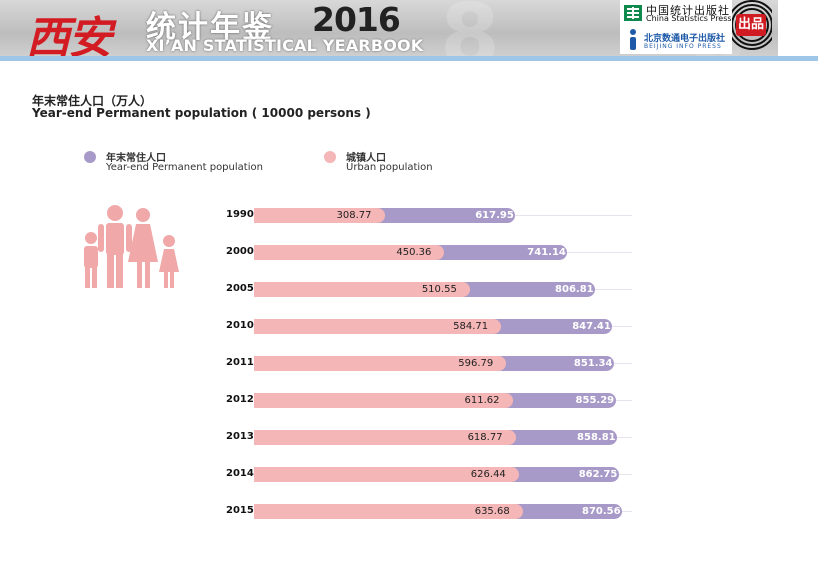 The width and height of the screenshot is (818, 564). Describe the element at coordinates (439, 289) in the screenshot. I see `urban-value-label: 510.55` at that location.